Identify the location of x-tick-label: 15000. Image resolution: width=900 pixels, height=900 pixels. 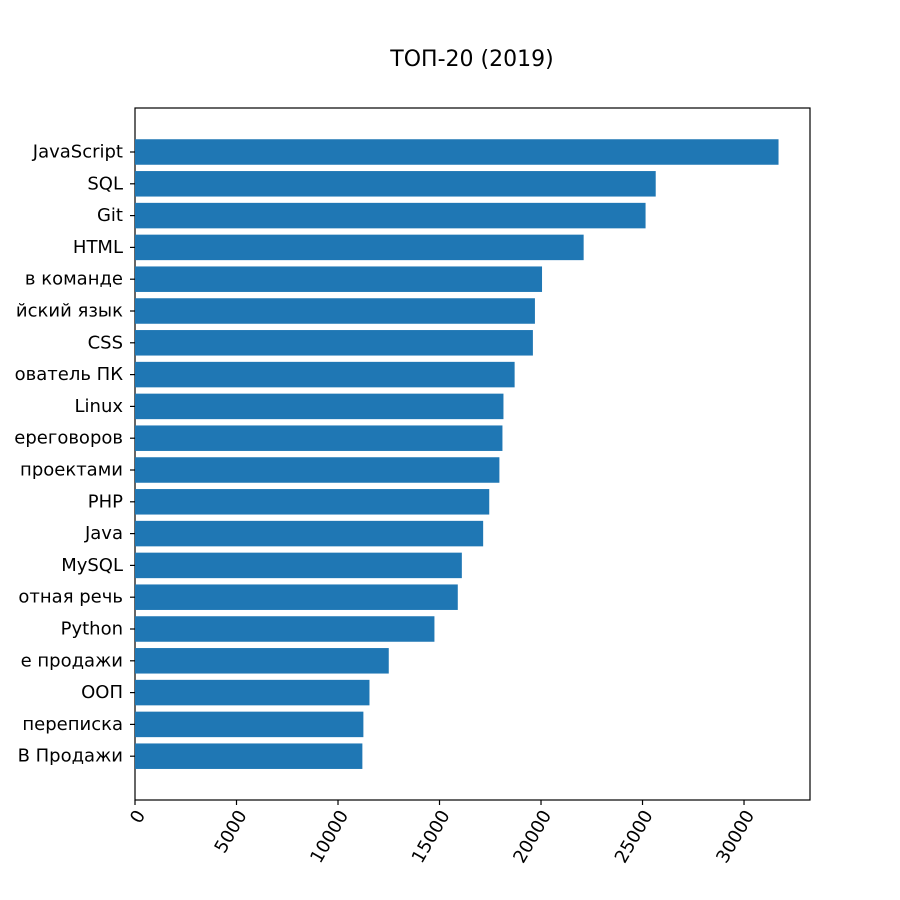
(431, 837).